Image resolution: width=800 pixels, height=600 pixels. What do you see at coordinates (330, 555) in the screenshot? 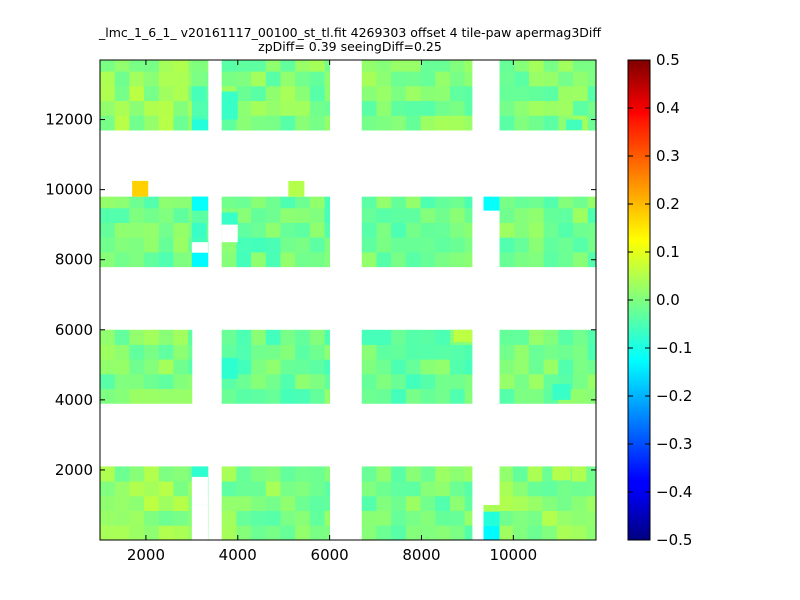
I see `x-tick-label: 6000` at bounding box center [330, 555].